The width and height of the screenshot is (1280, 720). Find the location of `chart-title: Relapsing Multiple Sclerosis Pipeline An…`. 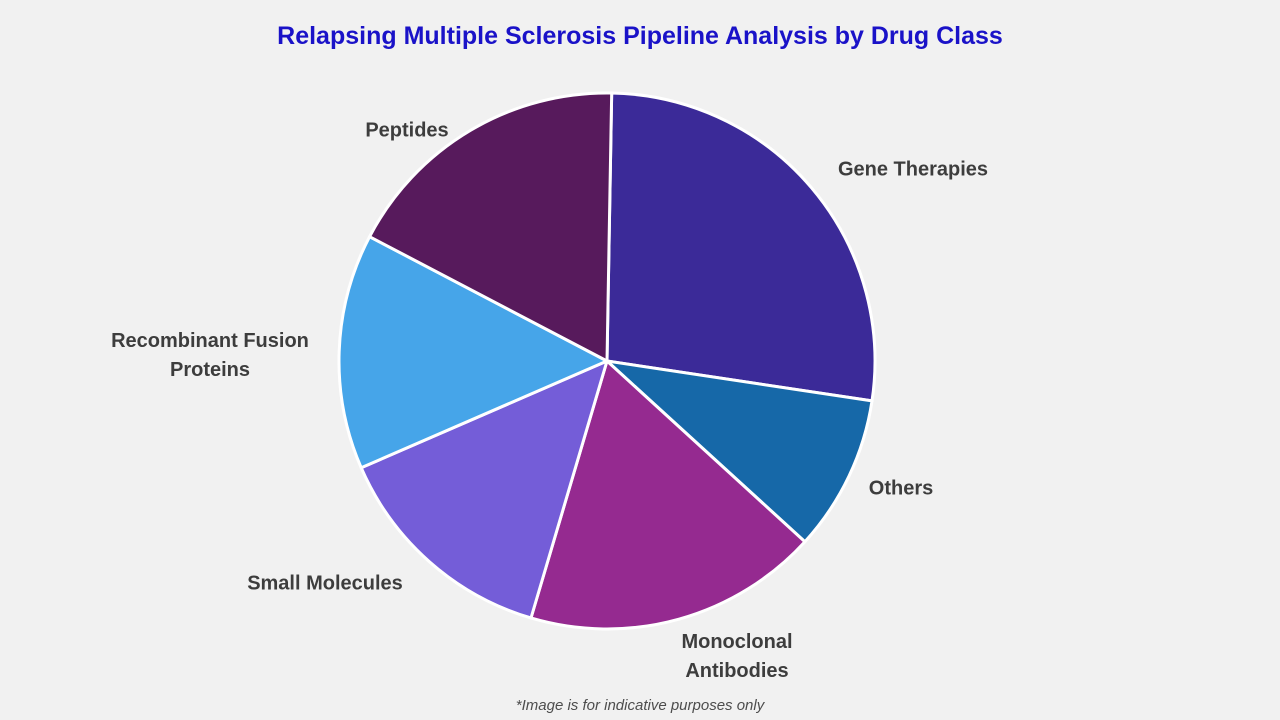

chart-title: Relapsing Multiple Sclerosis Pipeline An… is located at coordinates (640, 36).